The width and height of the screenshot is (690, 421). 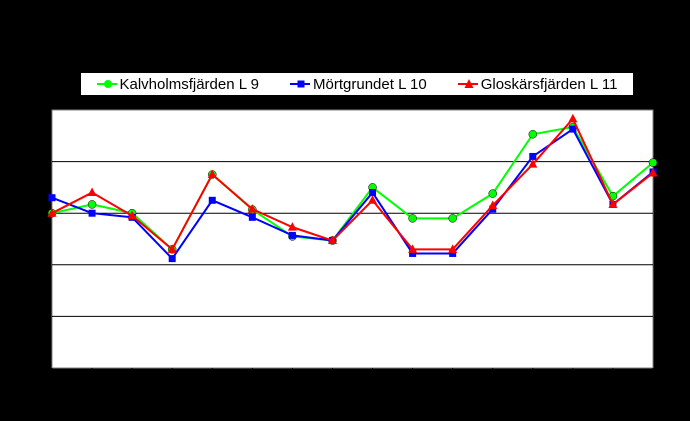 I want to click on legend-item: Mörtgrundet L 10, so click(x=358, y=84).